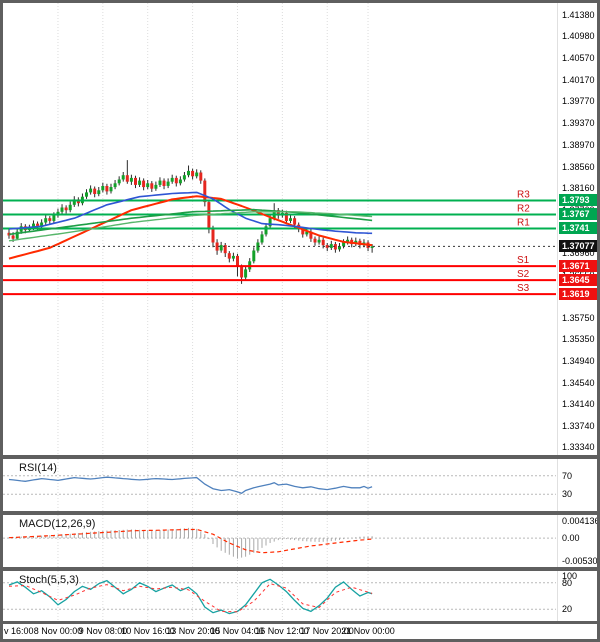  Describe the element at coordinates (523, 260) in the screenshot. I see `level-label-S1: S1` at that location.